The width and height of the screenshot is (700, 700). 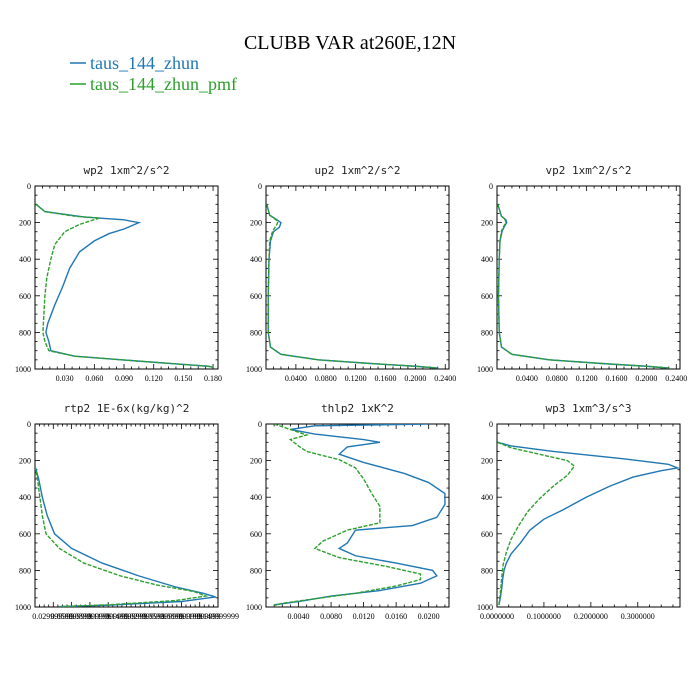 What do you see at coordinates (357, 170) in the screenshot?
I see `panel-title: up2 1xm^2/s^2` at bounding box center [357, 170].